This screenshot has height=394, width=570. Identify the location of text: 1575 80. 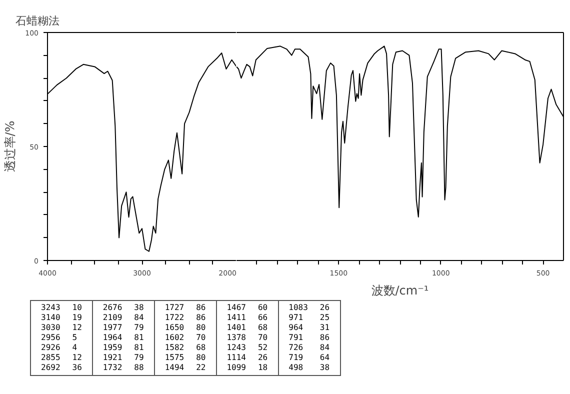
(185, 357).